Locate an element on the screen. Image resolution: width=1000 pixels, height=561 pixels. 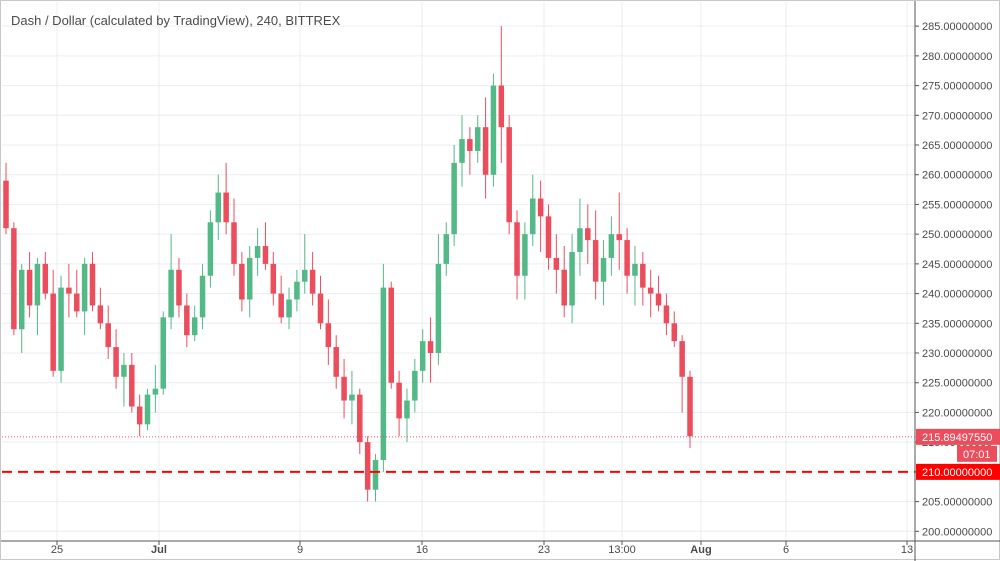
price-lines is located at coordinates (458, 454).